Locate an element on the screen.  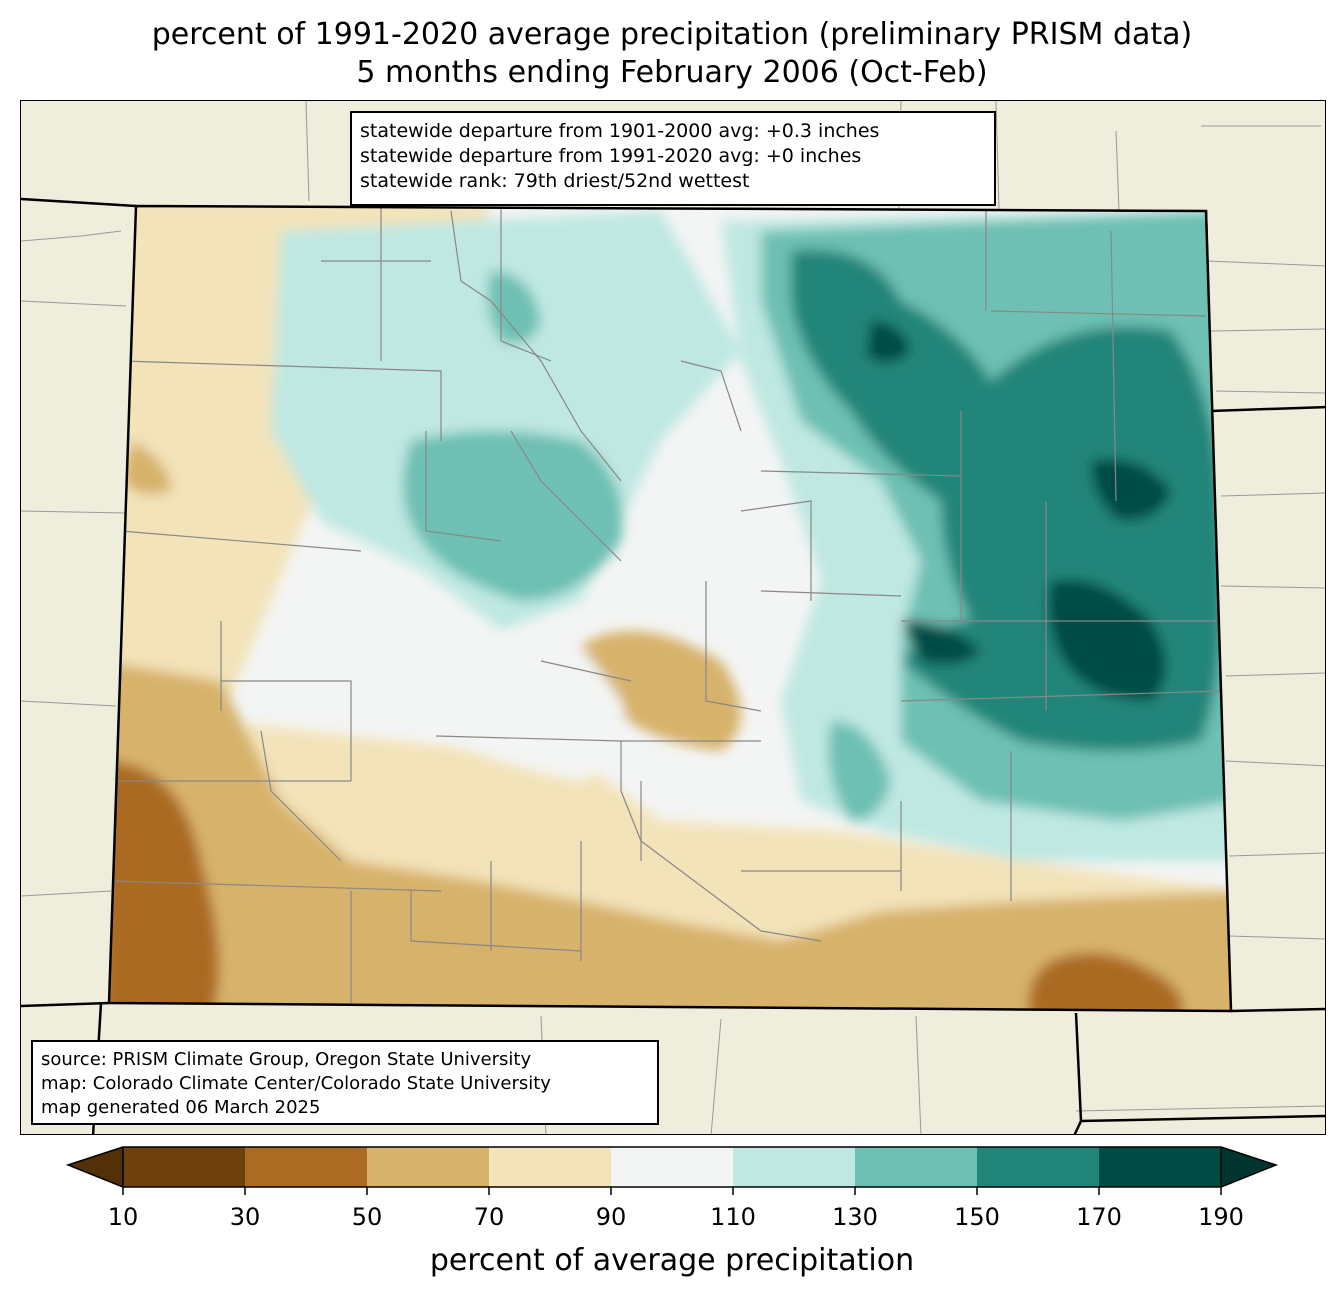
colorbar-segments is located at coordinates (672, 1167).